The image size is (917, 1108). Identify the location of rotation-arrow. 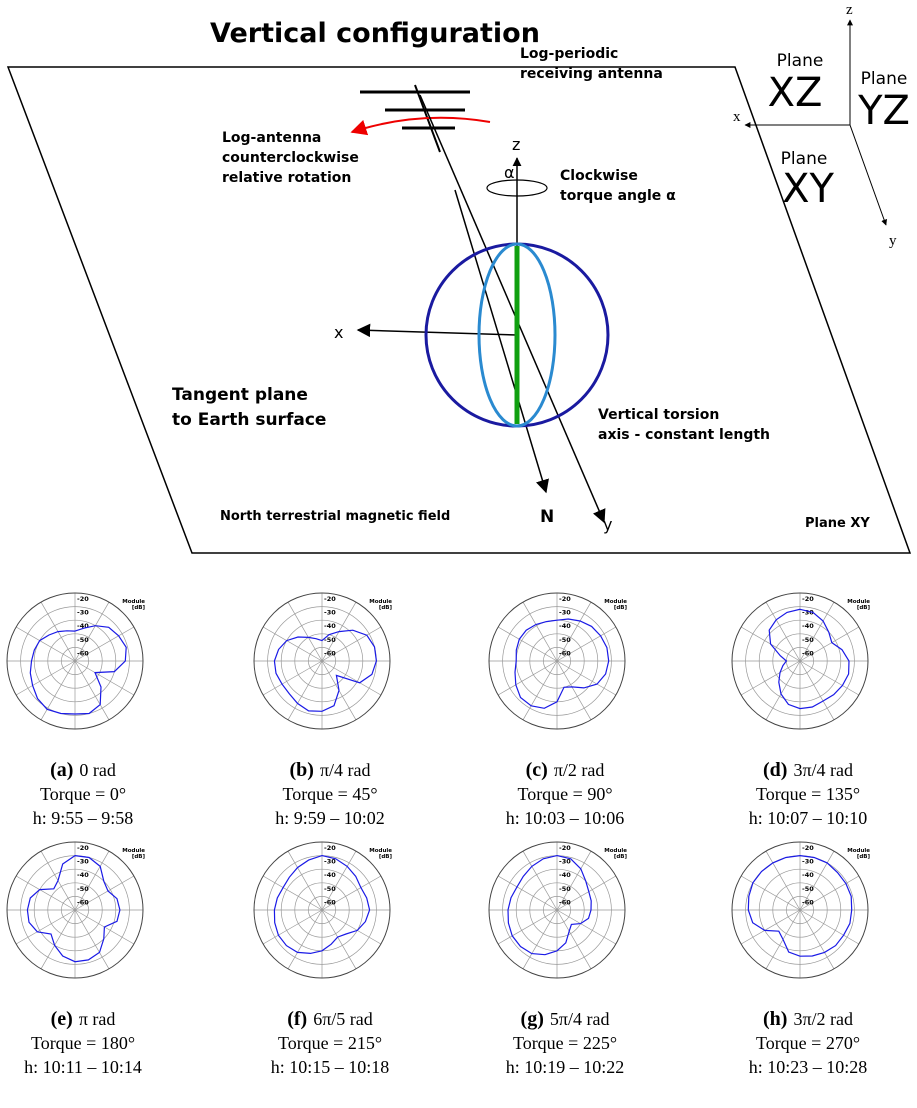
(420, 126).